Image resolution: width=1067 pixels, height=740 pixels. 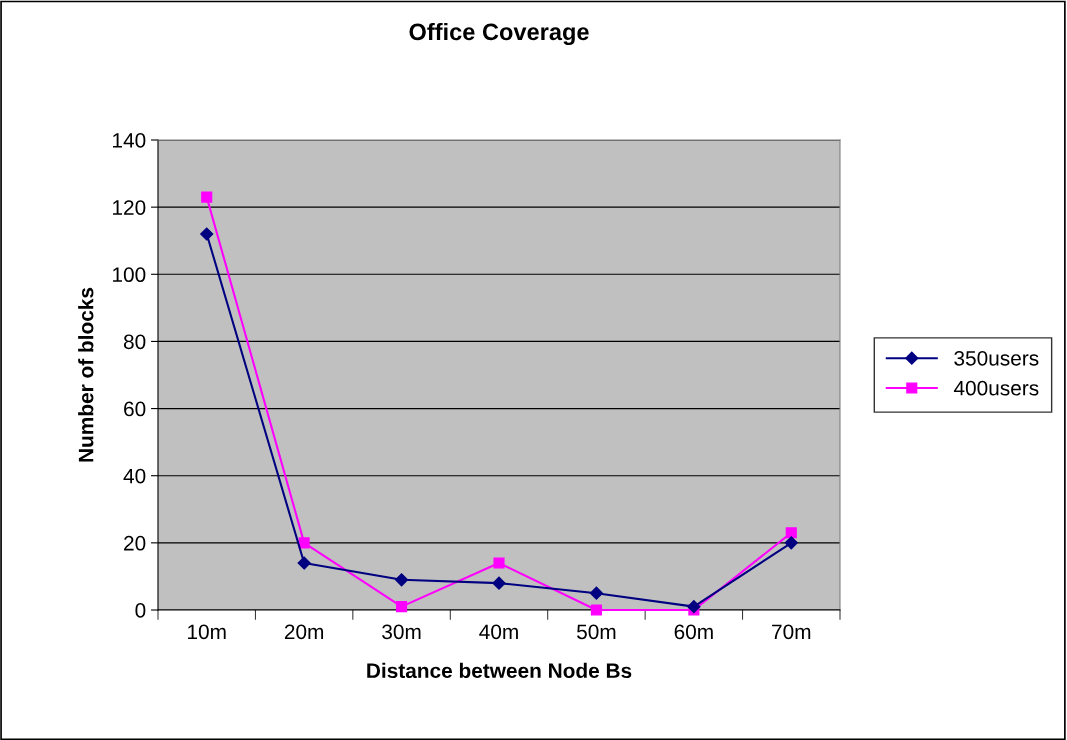 What do you see at coordinates (140, 610) in the screenshot?
I see `y-tick-label: 0` at bounding box center [140, 610].